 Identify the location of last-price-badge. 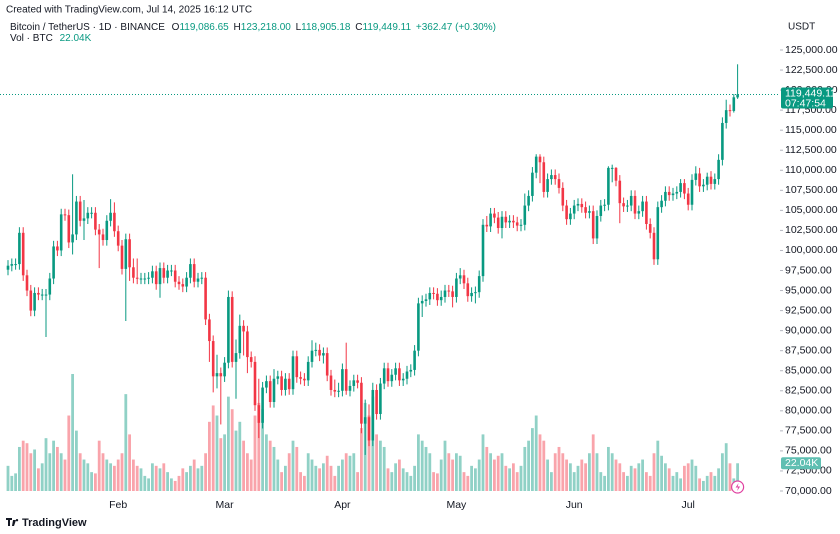
(807, 98).